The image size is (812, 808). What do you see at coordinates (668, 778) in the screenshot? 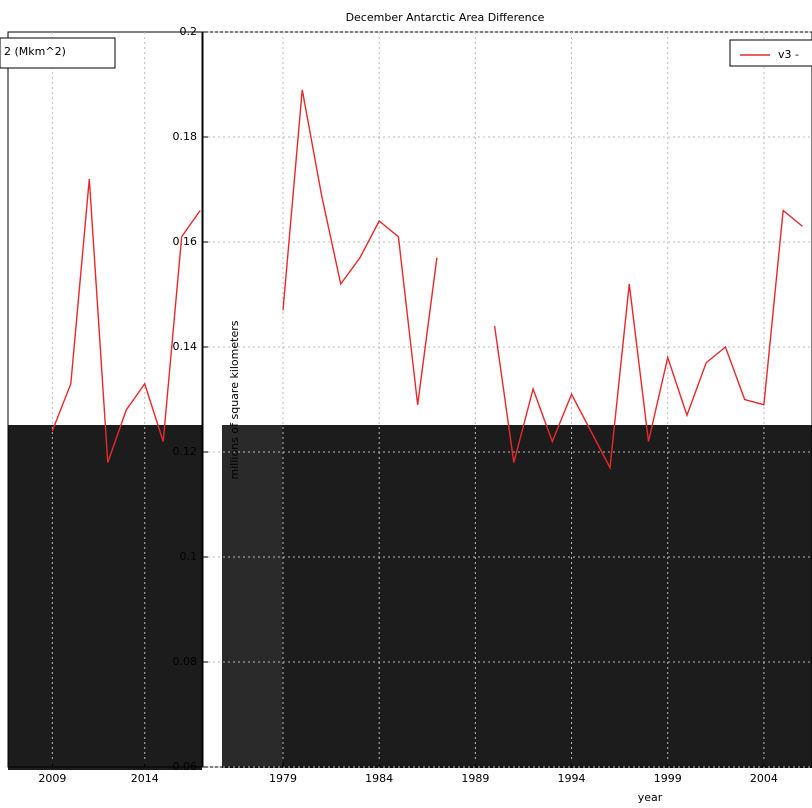
I see `x-tick-label: 1999` at bounding box center [668, 778].